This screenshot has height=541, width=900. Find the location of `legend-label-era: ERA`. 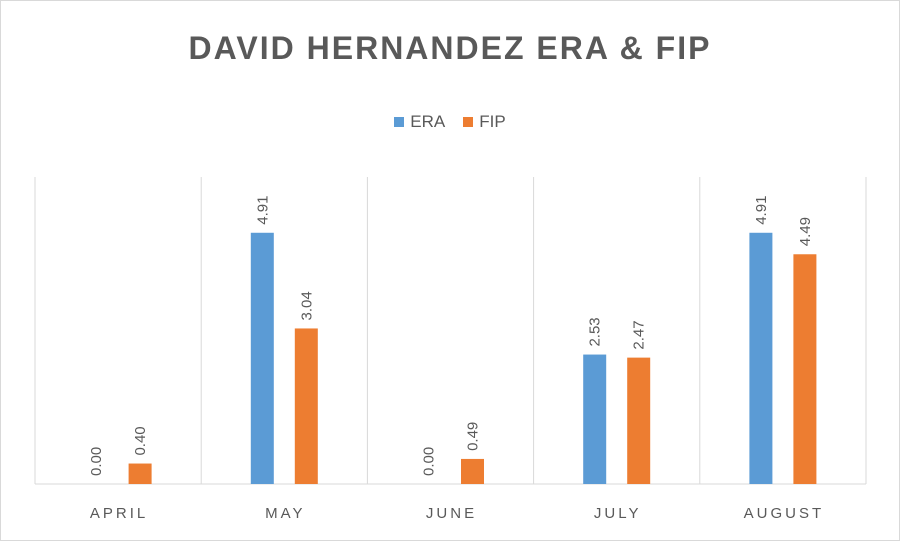

legend-label-era: ERA is located at coordinates (428, 121).